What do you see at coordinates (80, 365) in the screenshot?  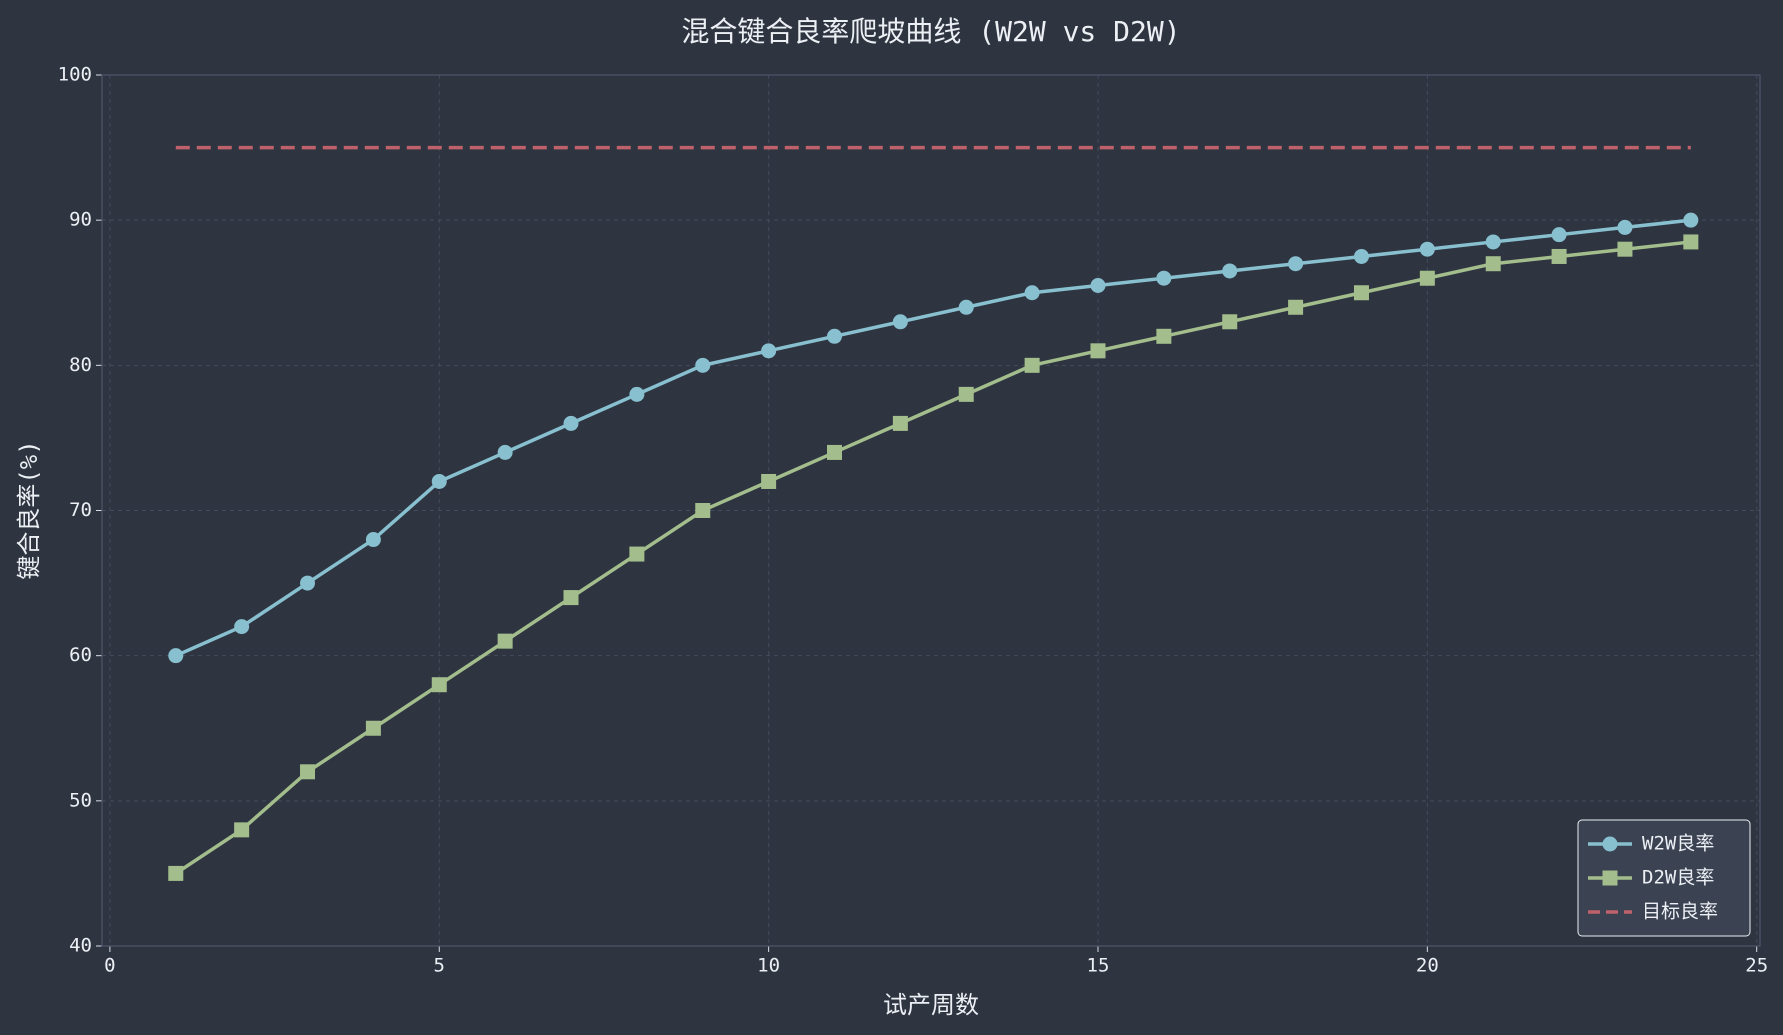 I see `y-tick-label: 80` at bounding box center [80, 365].